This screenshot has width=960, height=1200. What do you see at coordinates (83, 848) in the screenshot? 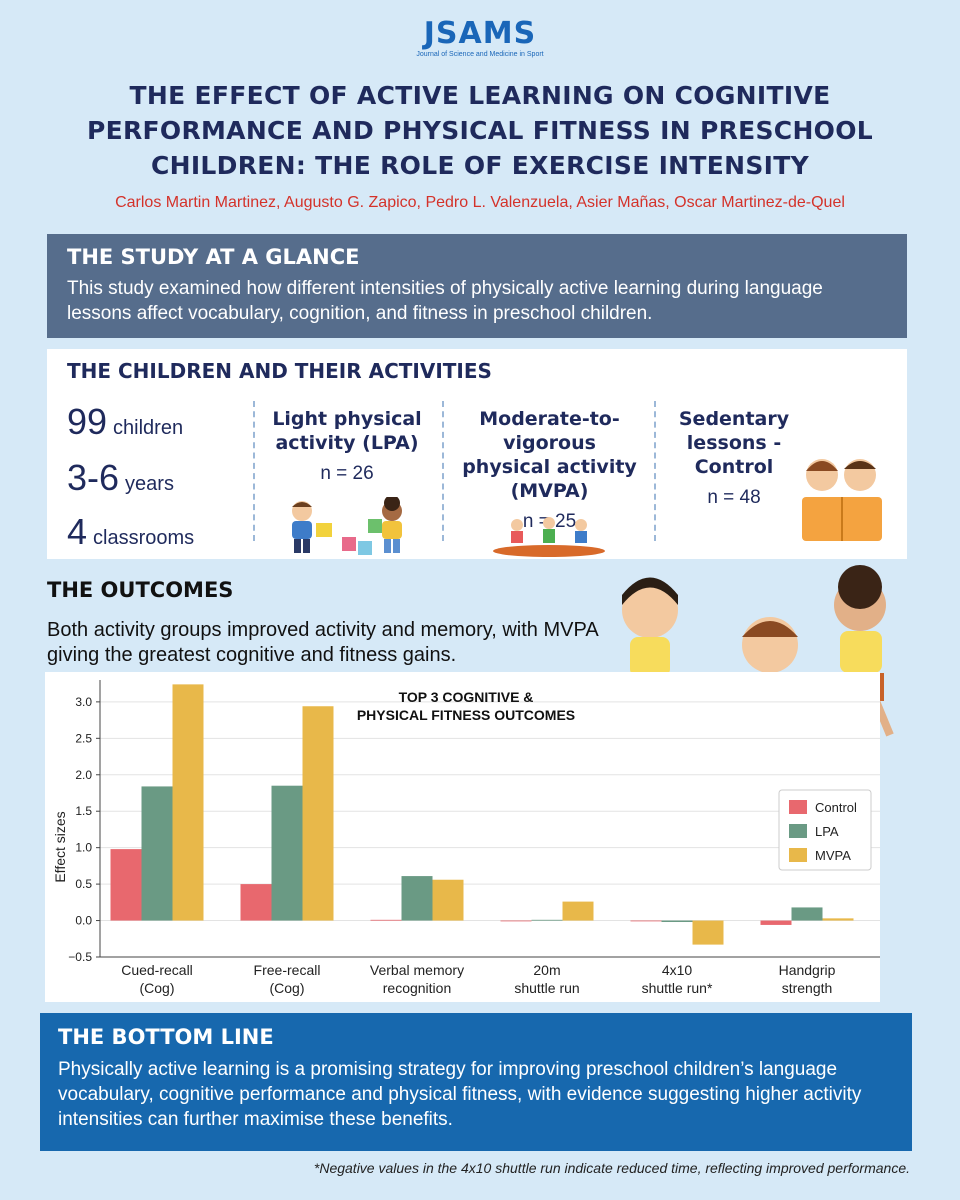
I see `y-tick-label: 1.0` at bounding box center [83, 848].